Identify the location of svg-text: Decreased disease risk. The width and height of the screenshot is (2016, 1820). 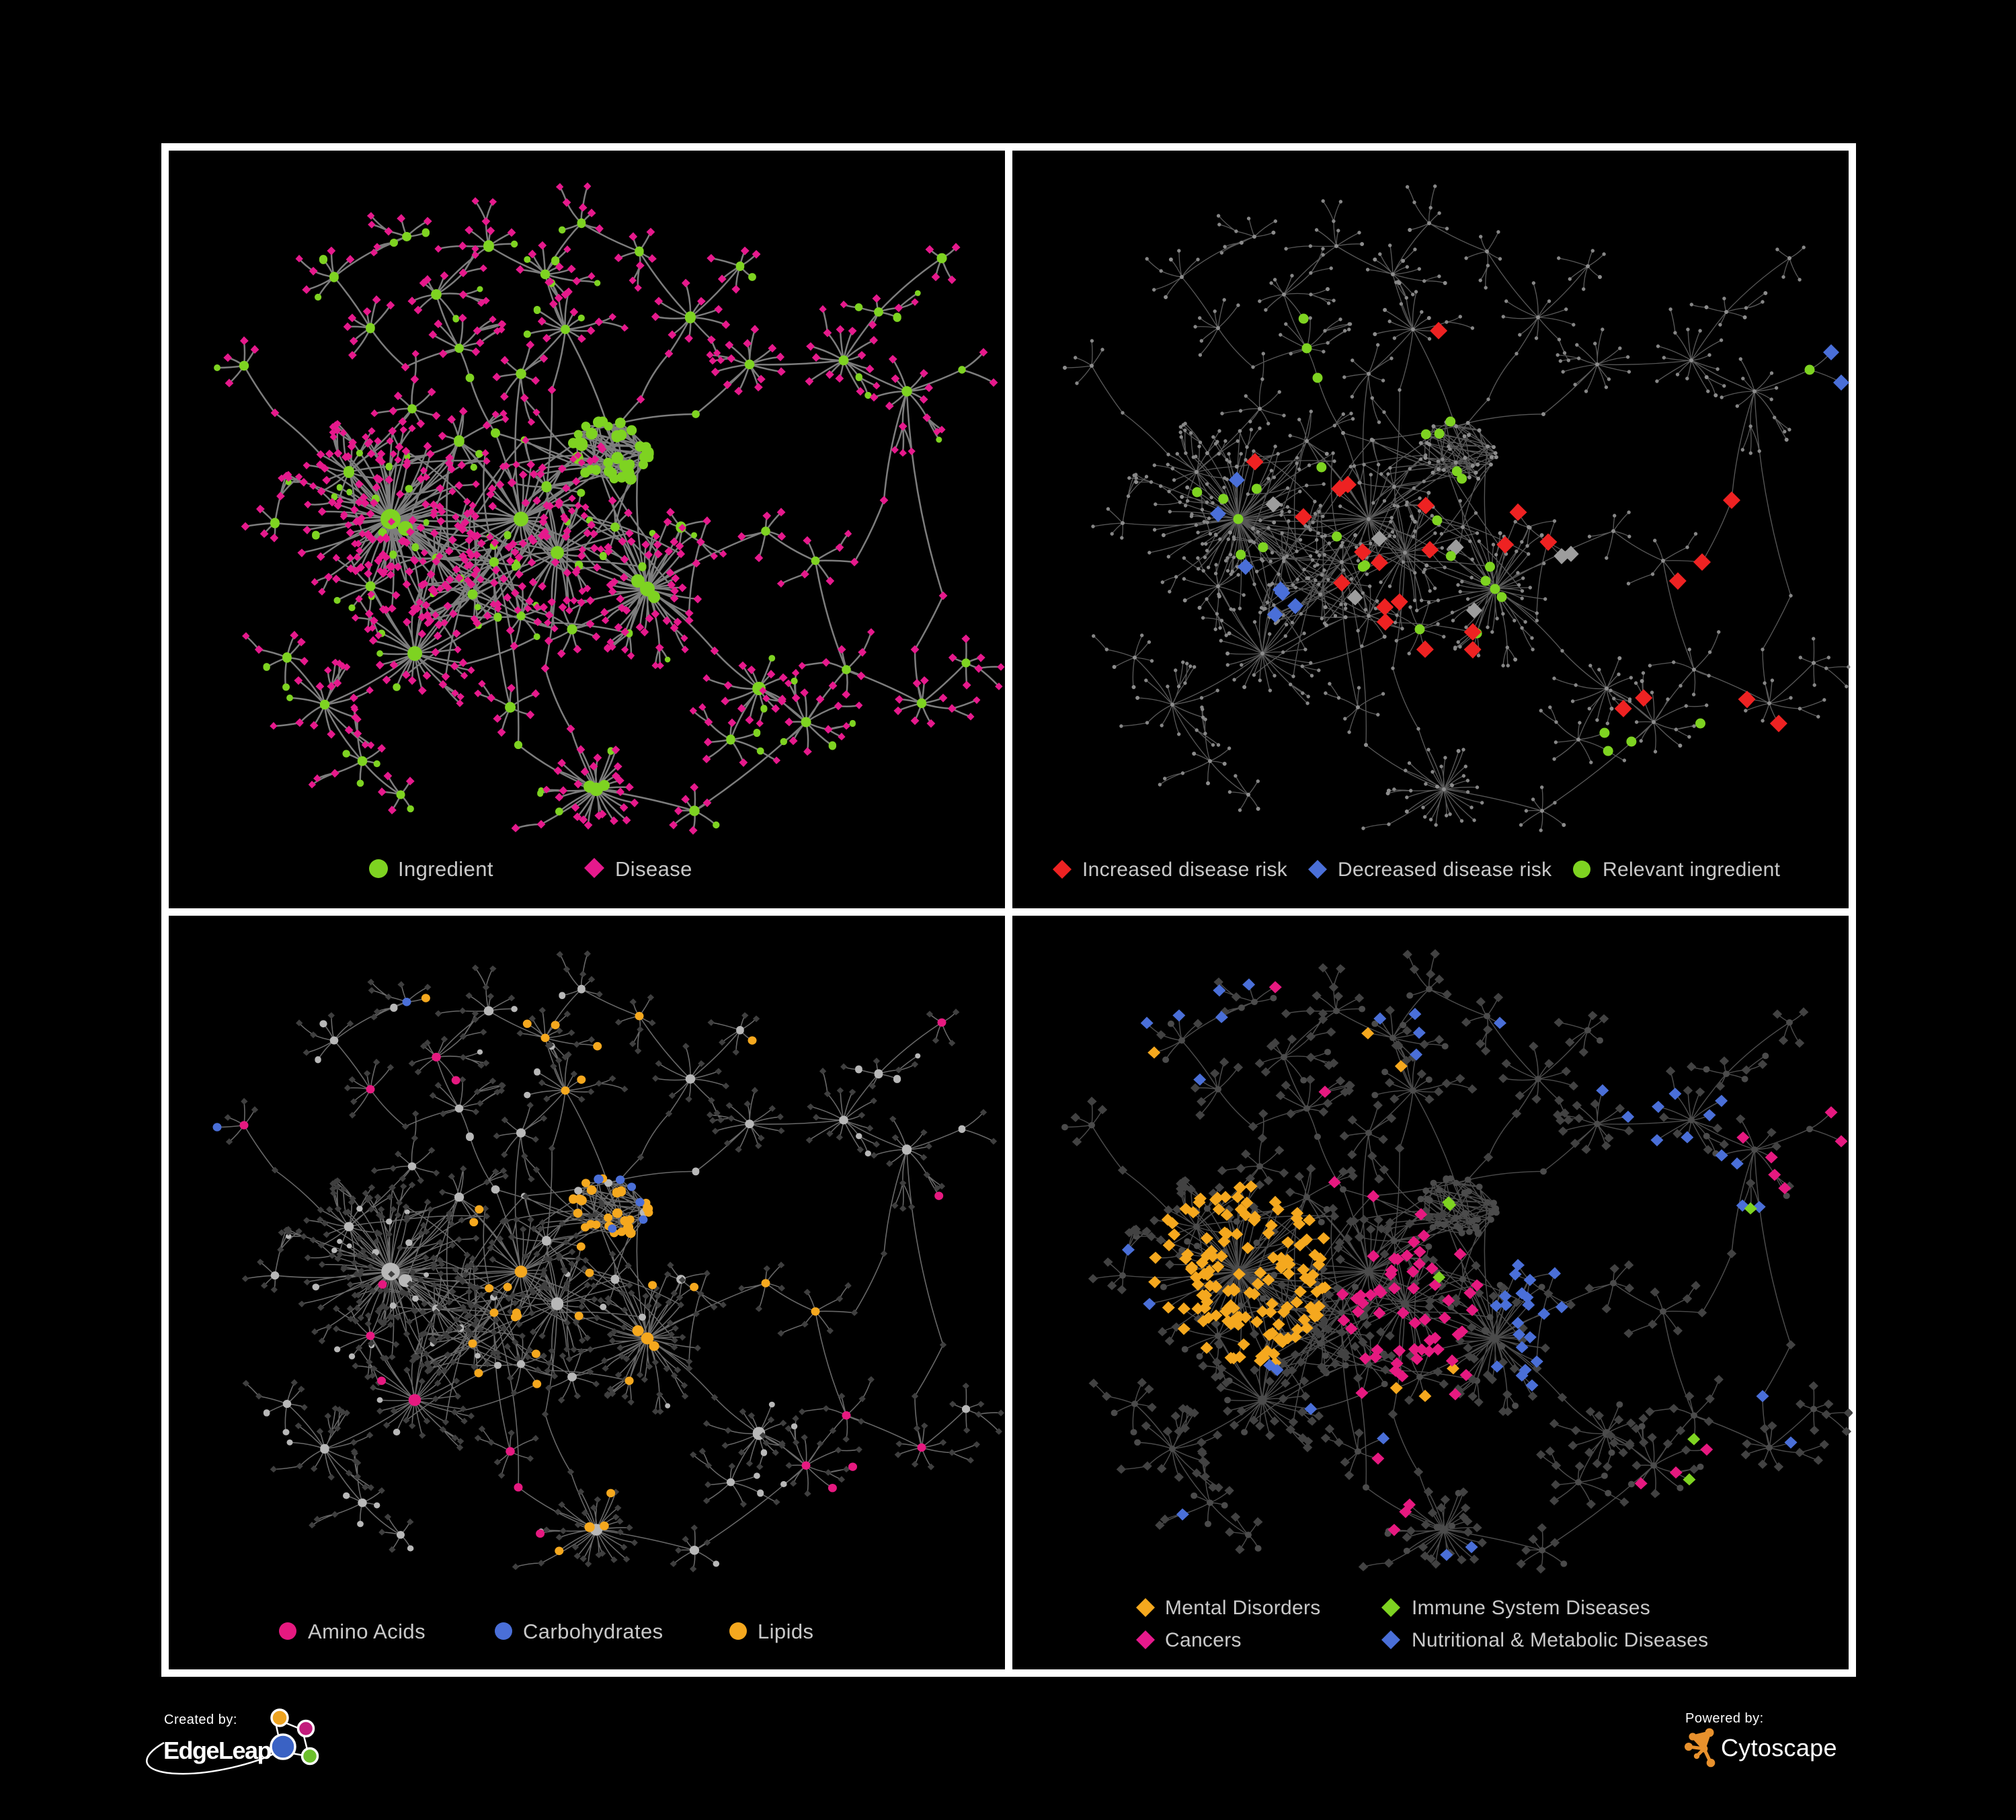
(1445, 870).